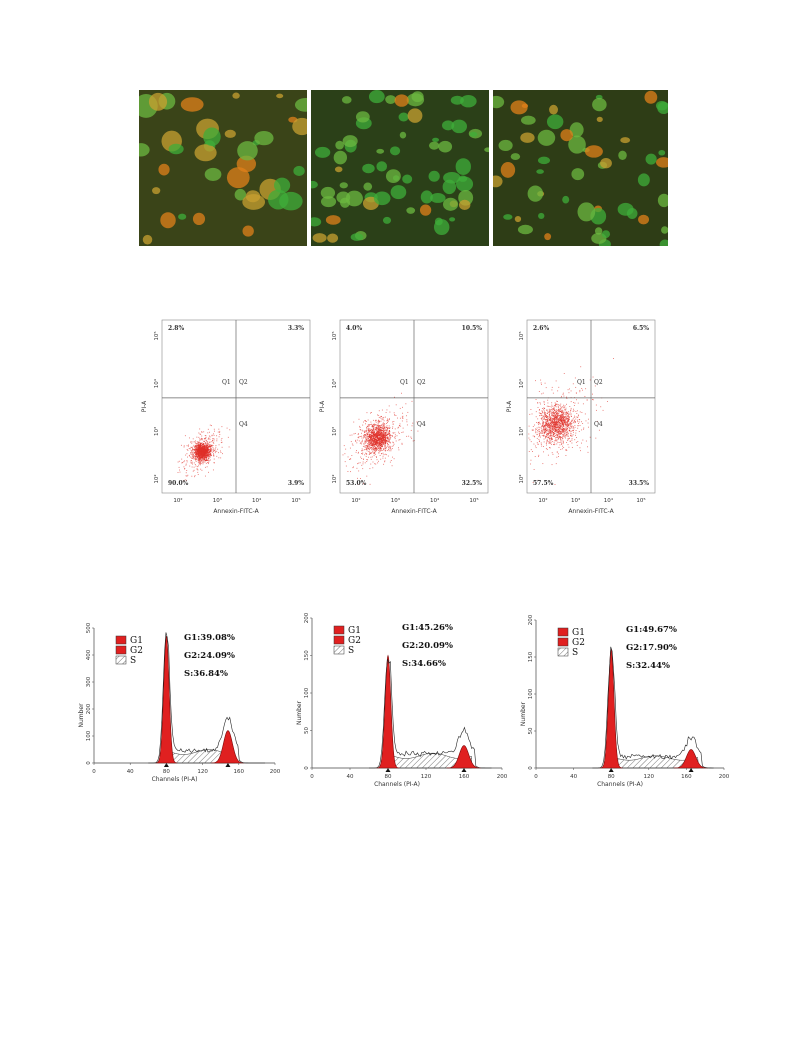 The width and height of the screenshot is (793, 1057). What do you see at coordinates (578, 633) in the screenshot?
I see `legend-label: G1` at bounding box center [578, 633].